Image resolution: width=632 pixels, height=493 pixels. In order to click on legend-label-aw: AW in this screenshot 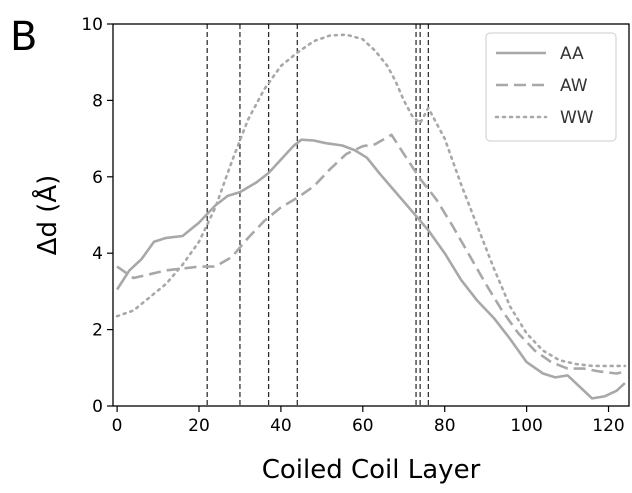, I will do `click(574, 86)`.